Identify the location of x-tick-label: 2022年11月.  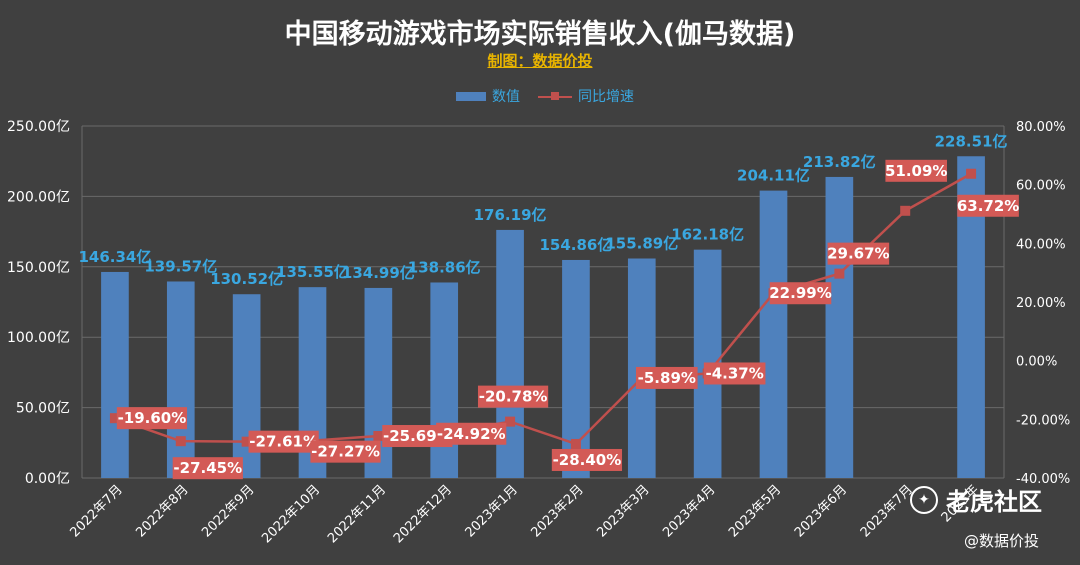
(357, 514).